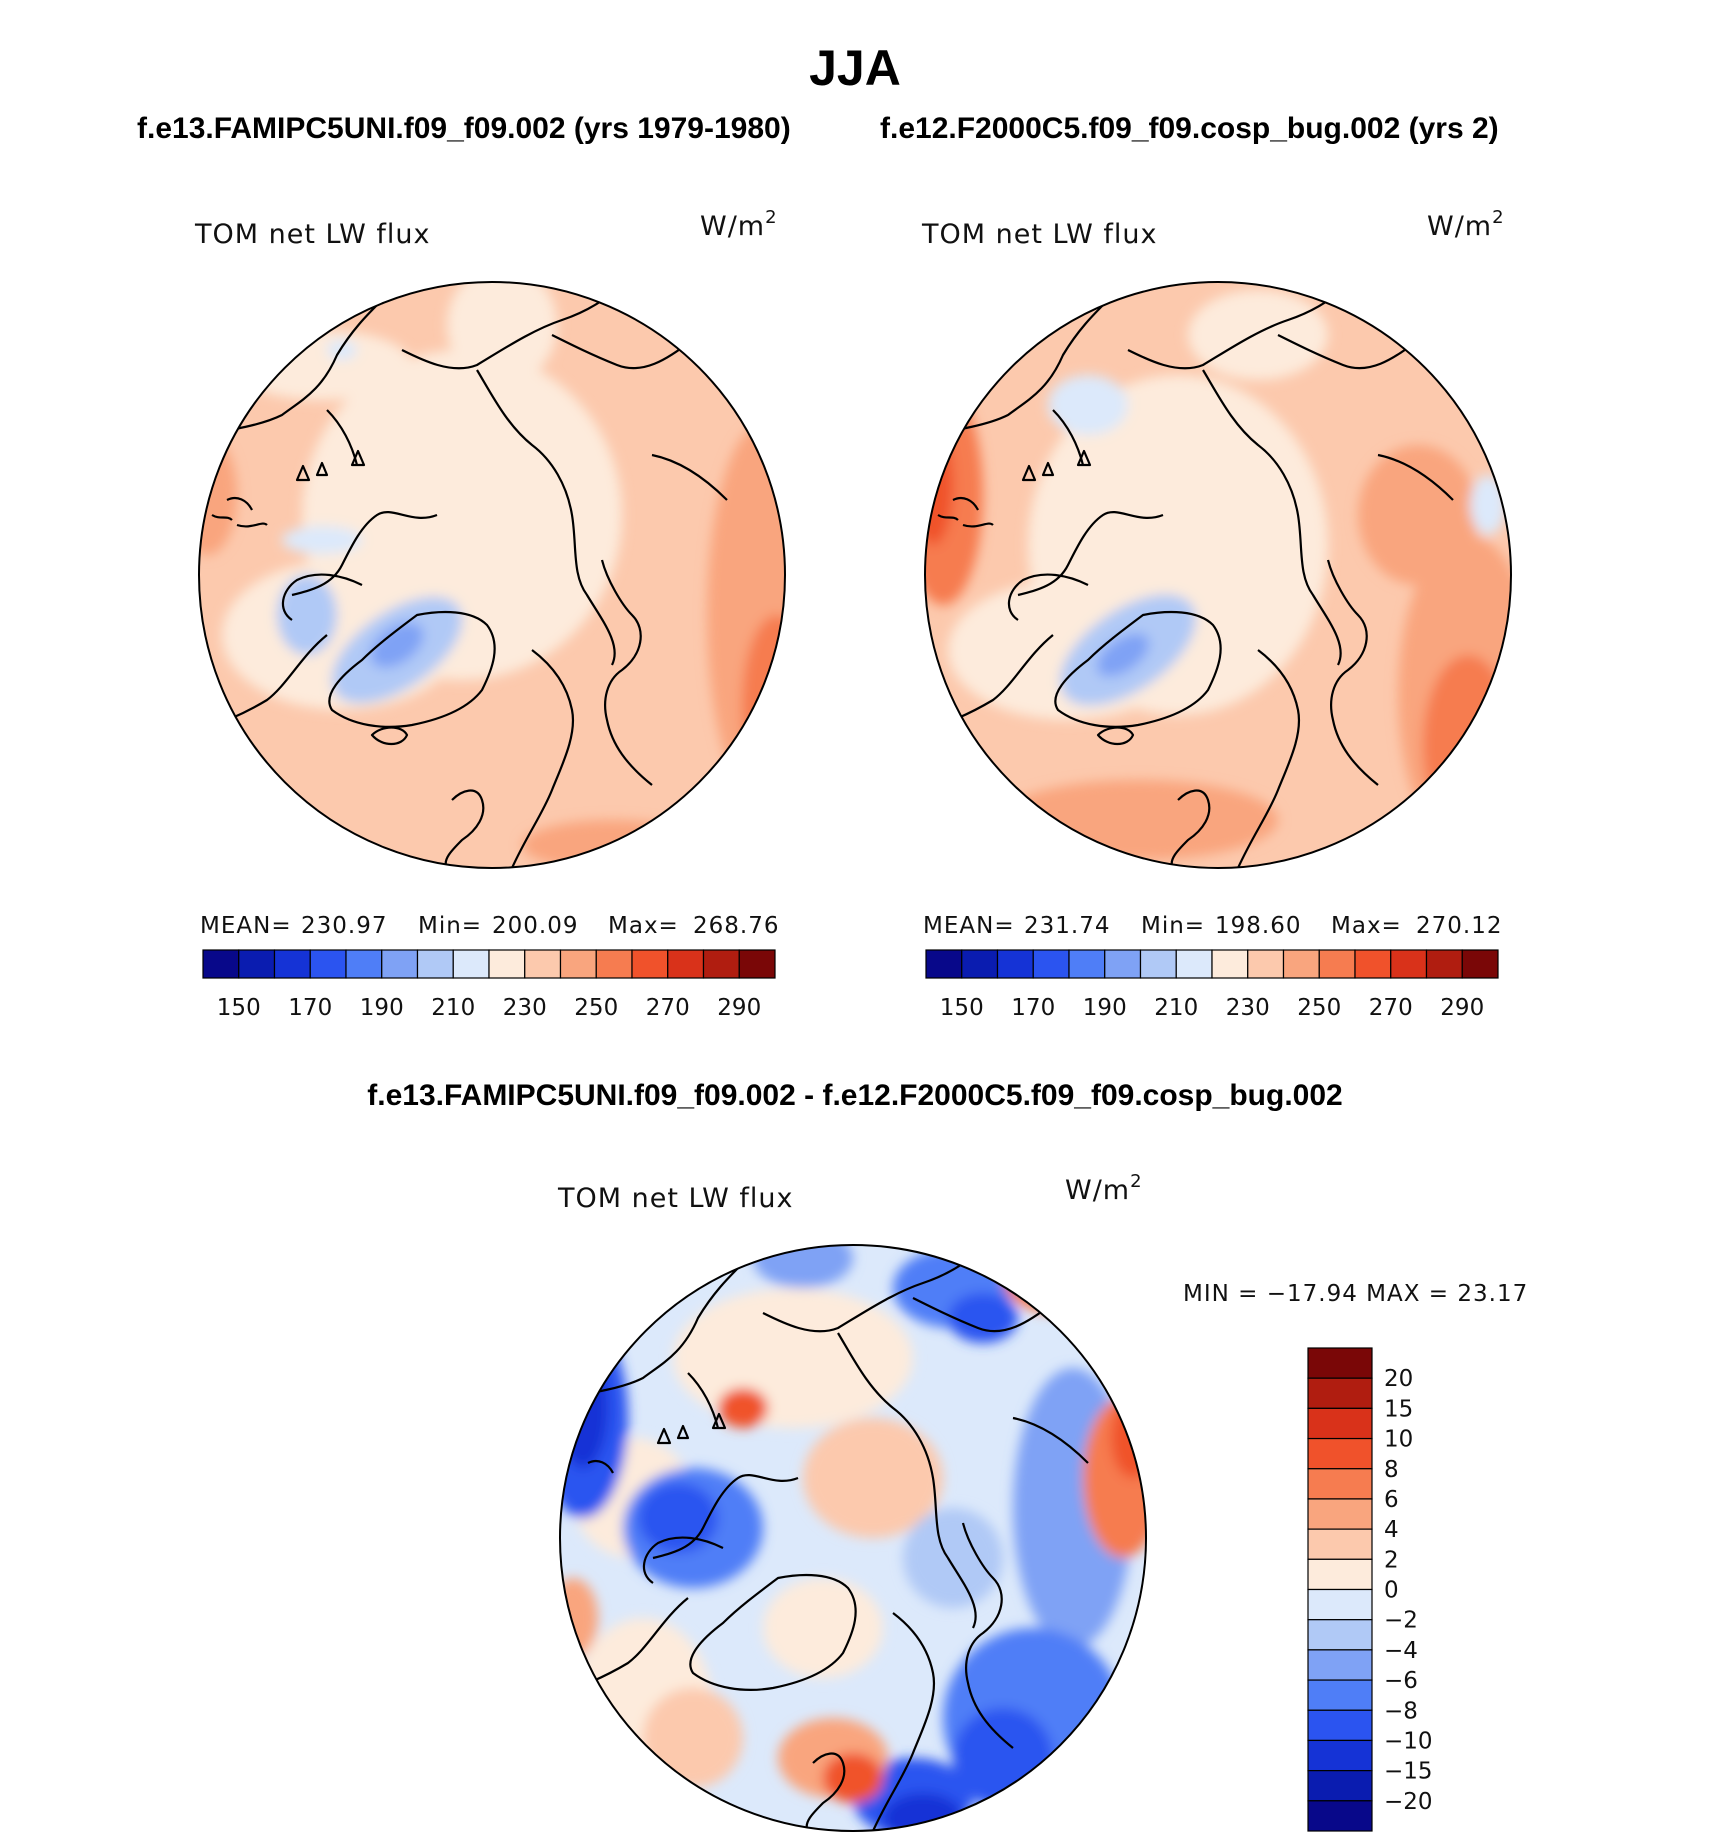 This screenshot has width=1710, height=1840. I want to click on right-colorbar-tick-label: 270, so click(1391, 1008).